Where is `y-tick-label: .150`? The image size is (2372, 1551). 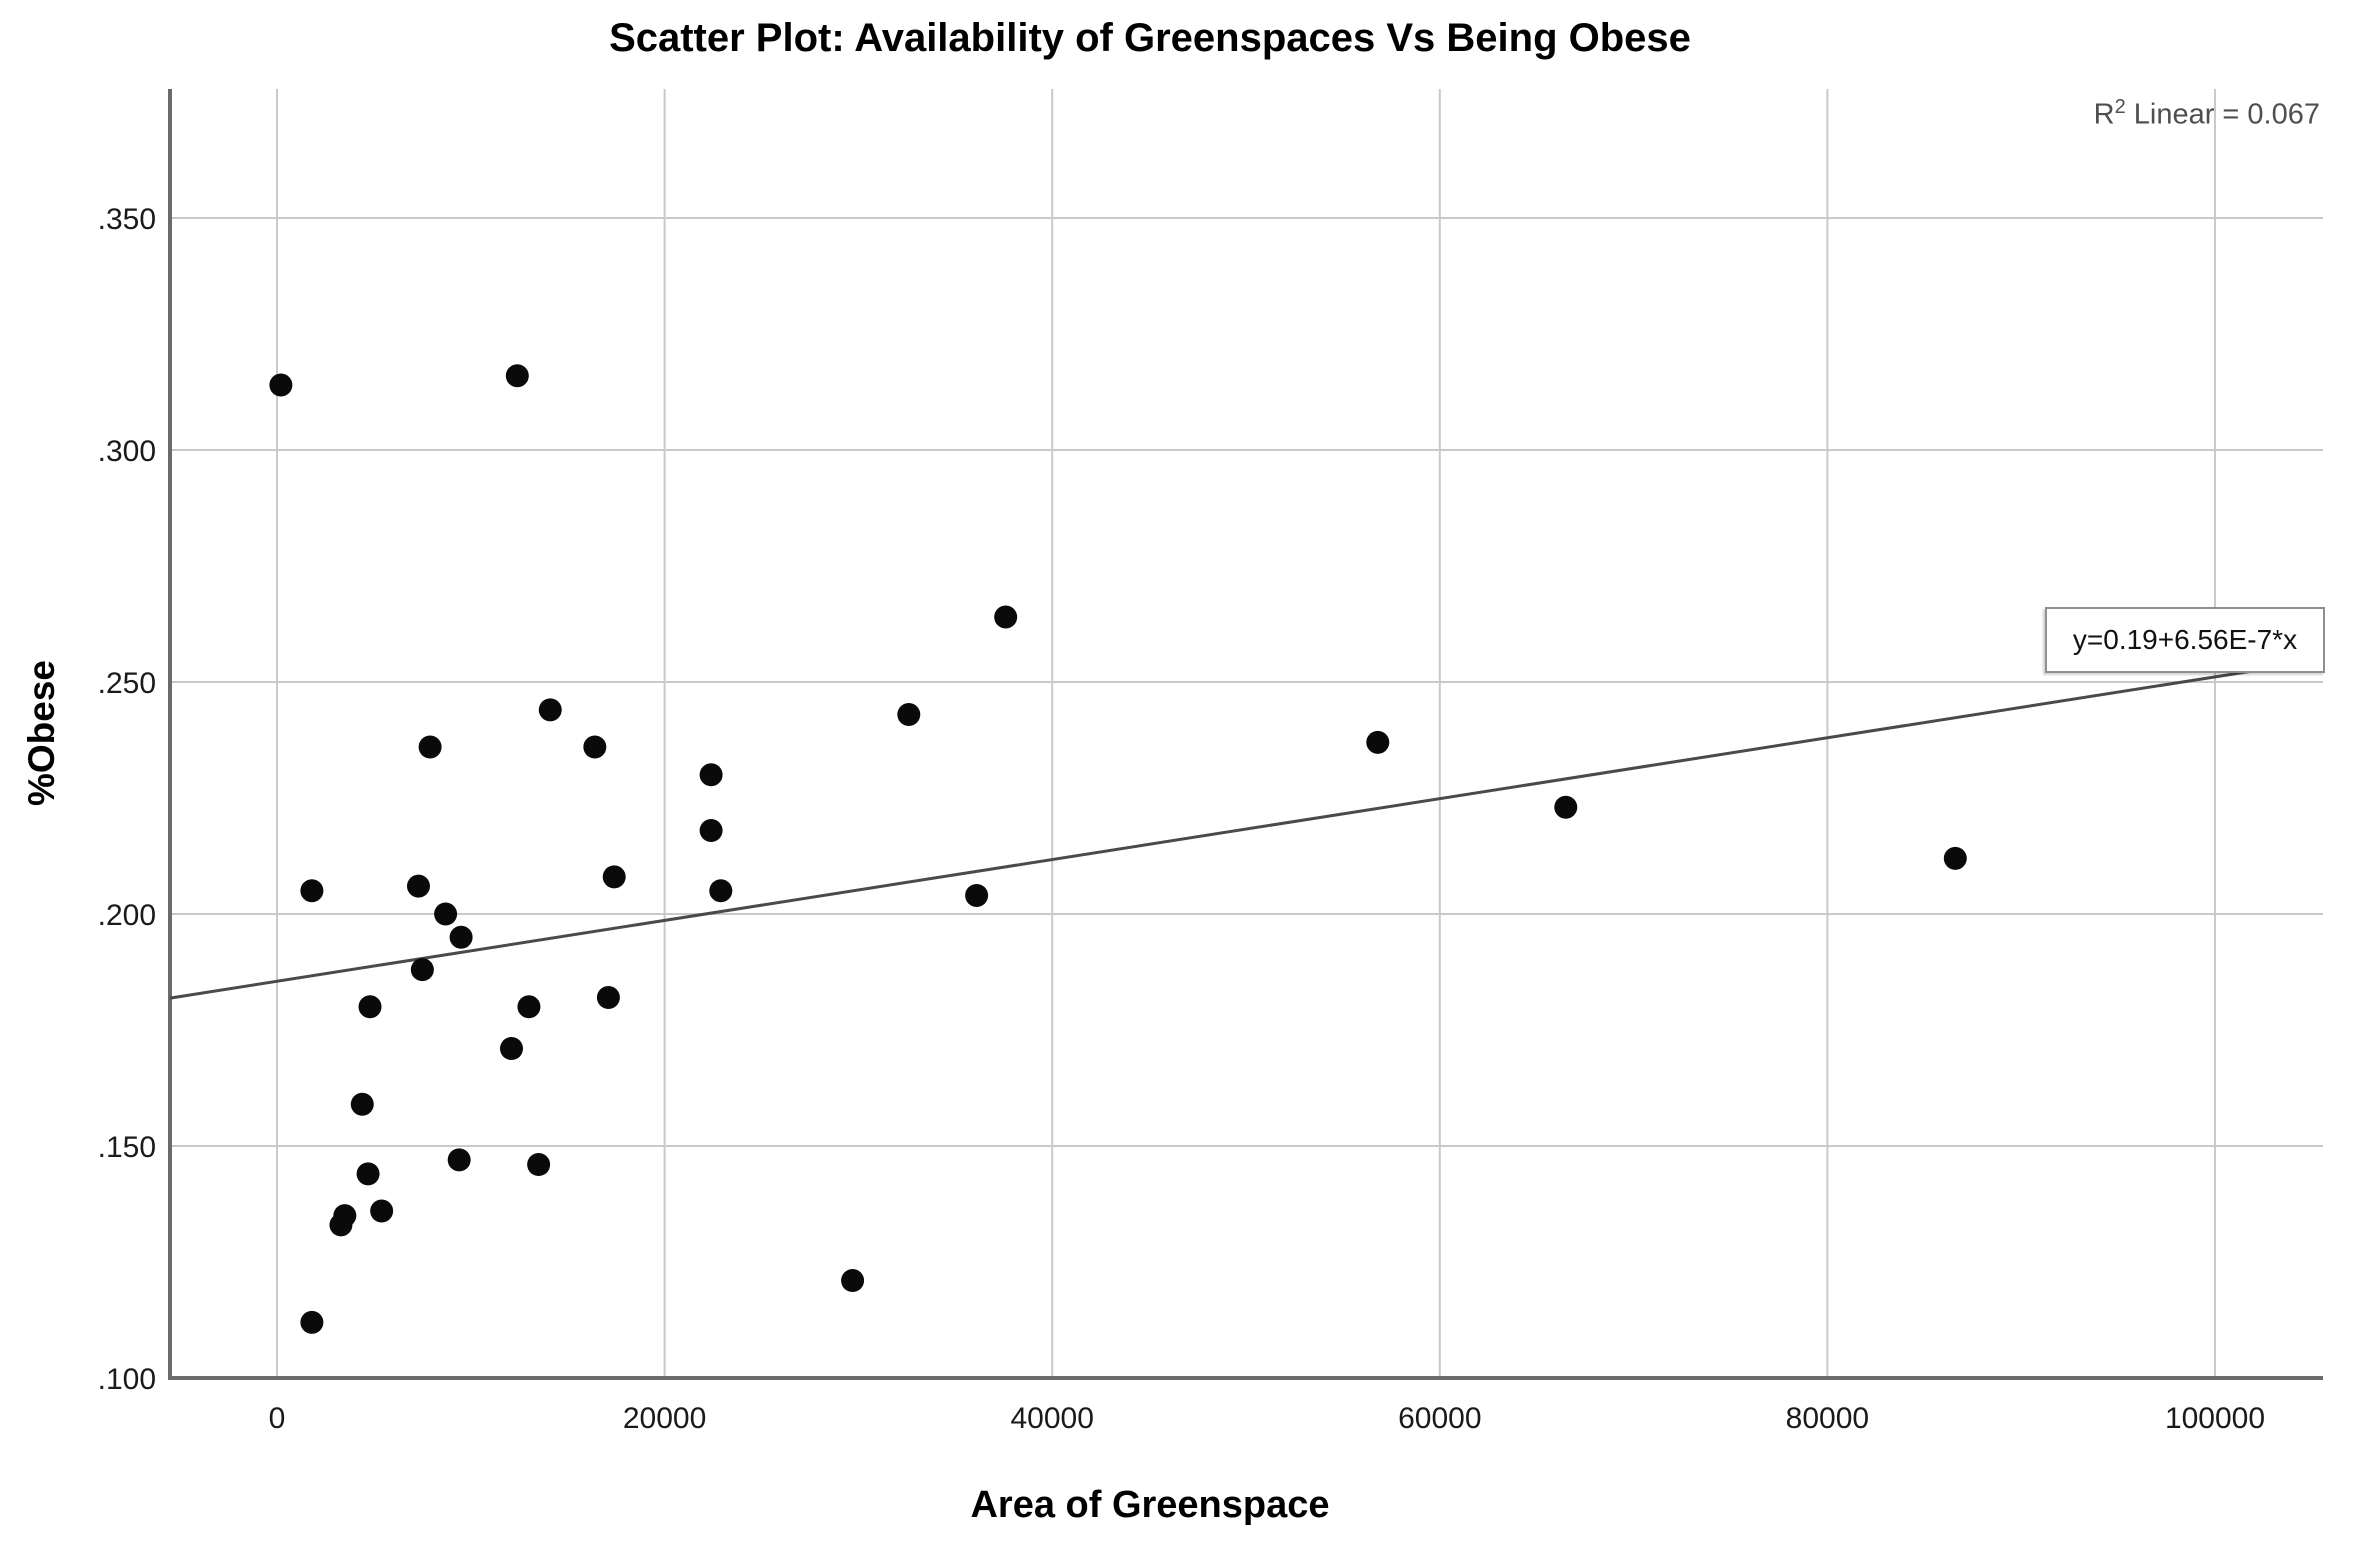 y-tick-label: .150 is located at coordinates (127, 1147).